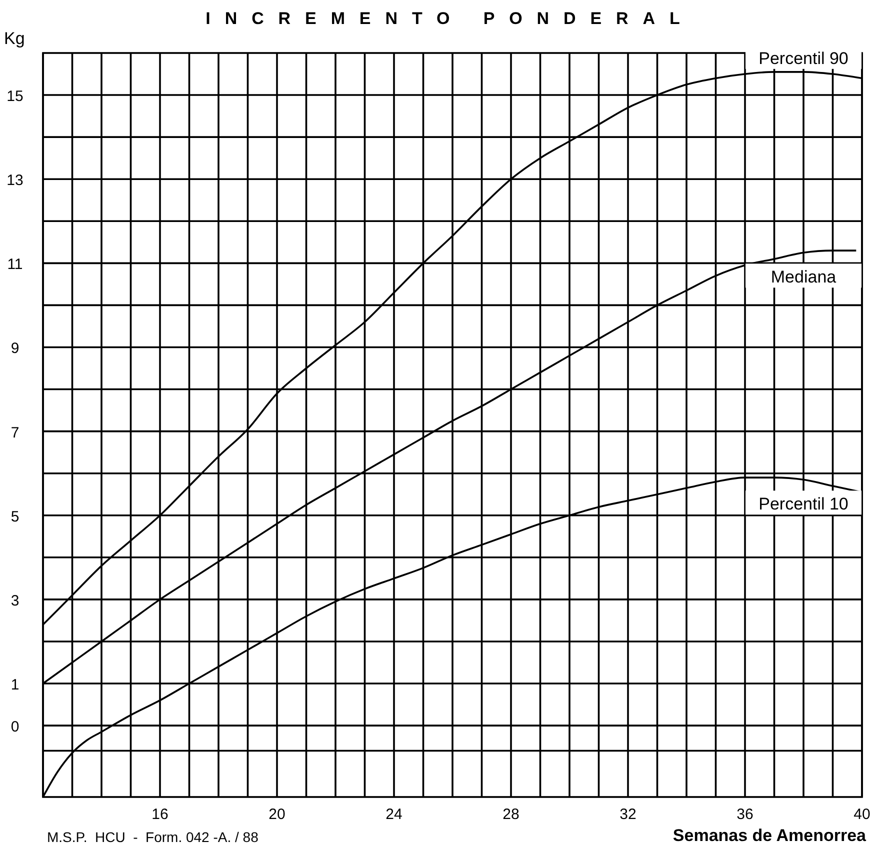  What do you see at coordinates (15, 433) in the screenshot?
I see `y-tick-label: 7` at bounding box center [15, 433].